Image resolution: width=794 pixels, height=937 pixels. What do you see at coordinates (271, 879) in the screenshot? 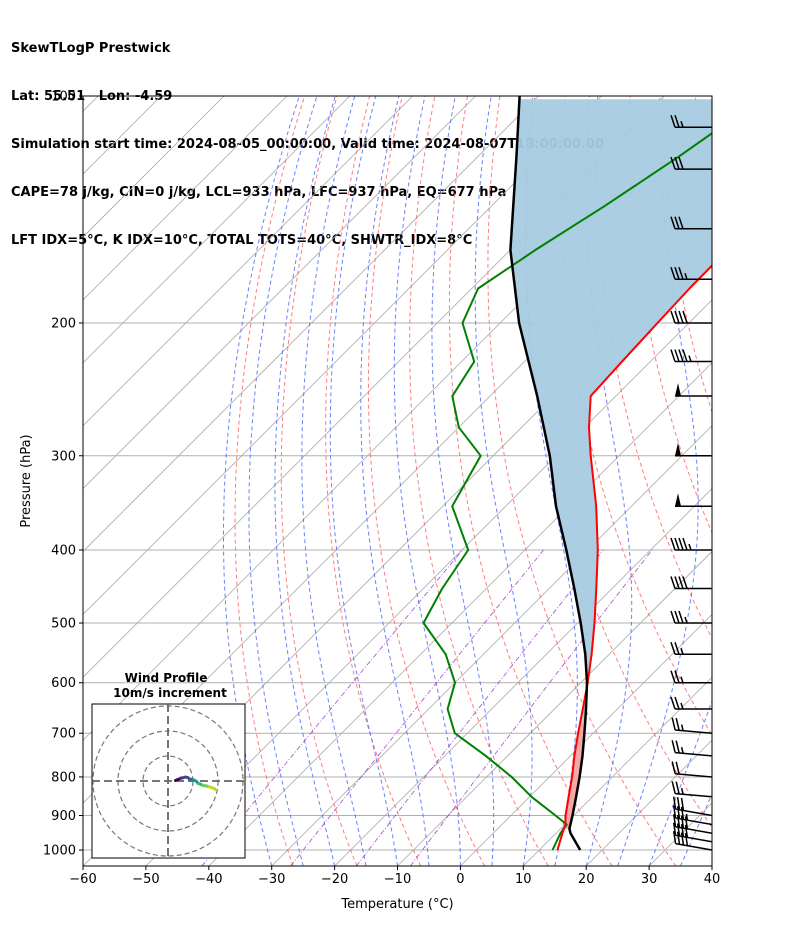
I see `x-tick-label: −30` at bounding box center [271, 879].